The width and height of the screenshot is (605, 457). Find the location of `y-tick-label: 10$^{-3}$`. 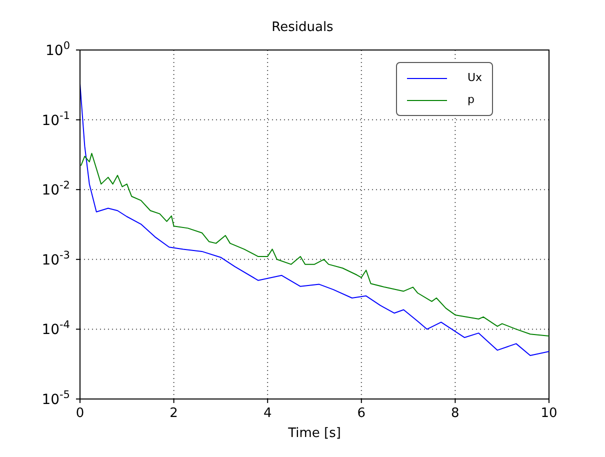

y-tick-label: 10$^{-3}$ is located at coordinates (56, 258).